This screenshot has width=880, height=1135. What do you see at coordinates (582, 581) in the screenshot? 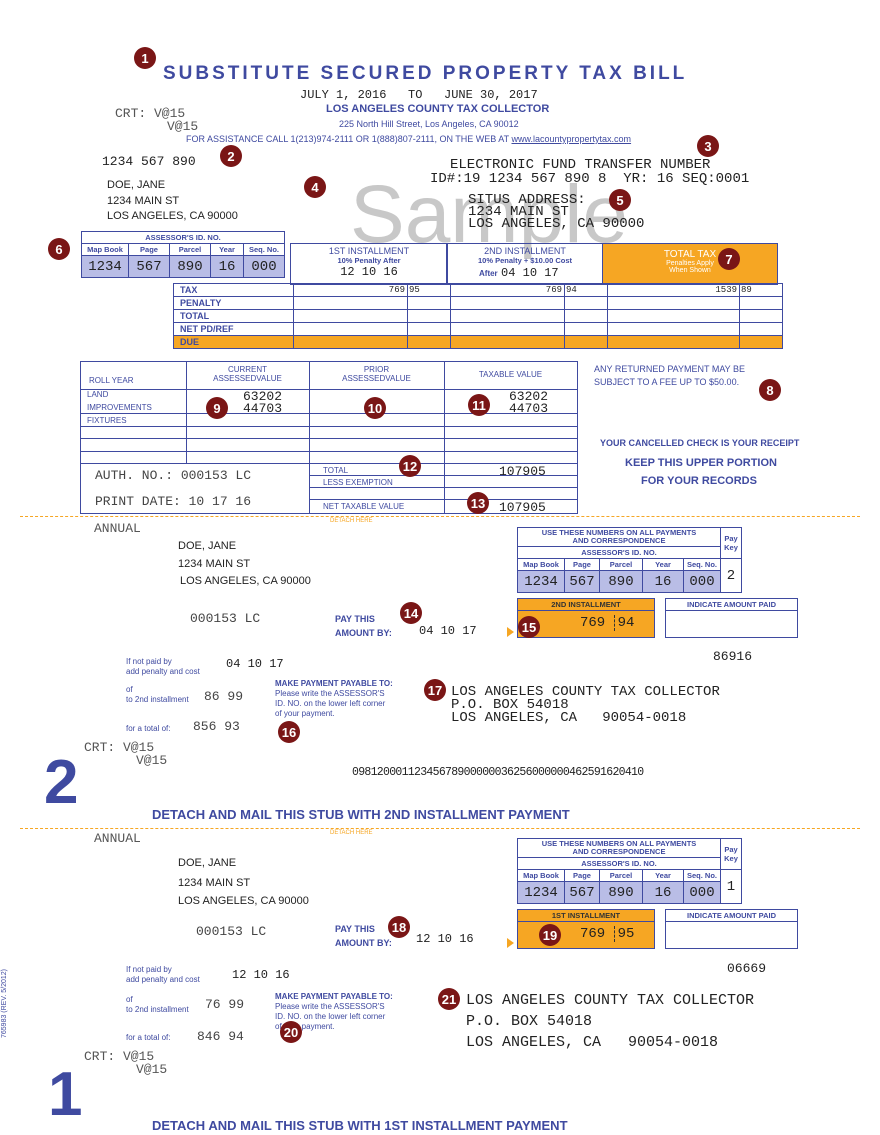
I see `ain-page: 567` at bounding box center [582, 581].